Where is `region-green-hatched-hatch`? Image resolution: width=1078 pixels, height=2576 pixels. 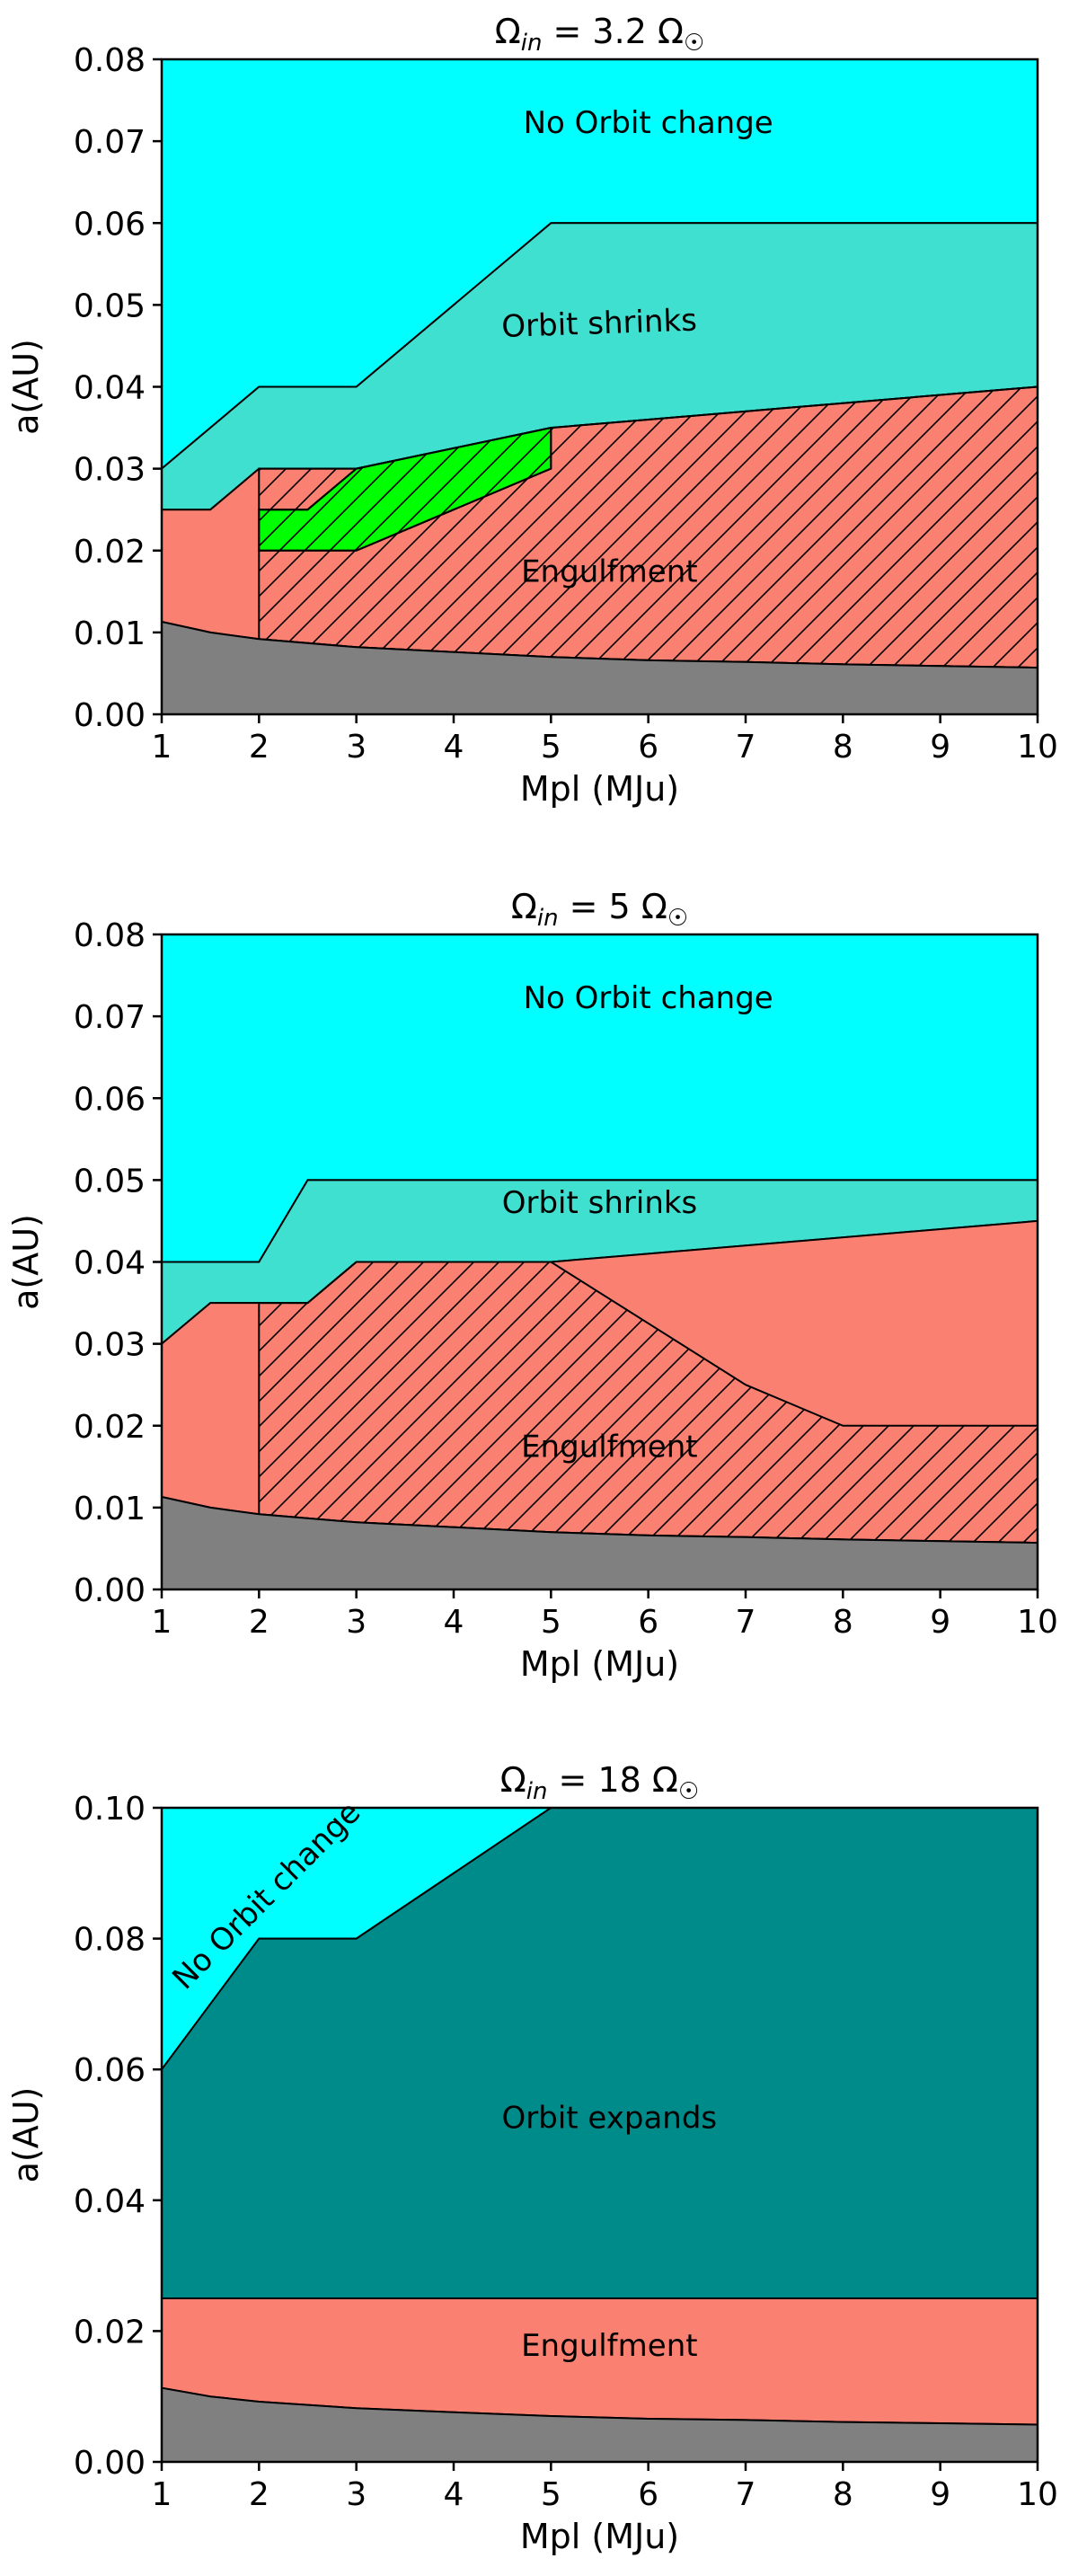
region-green-hatched-hatch is located at coordinates (405, 489).